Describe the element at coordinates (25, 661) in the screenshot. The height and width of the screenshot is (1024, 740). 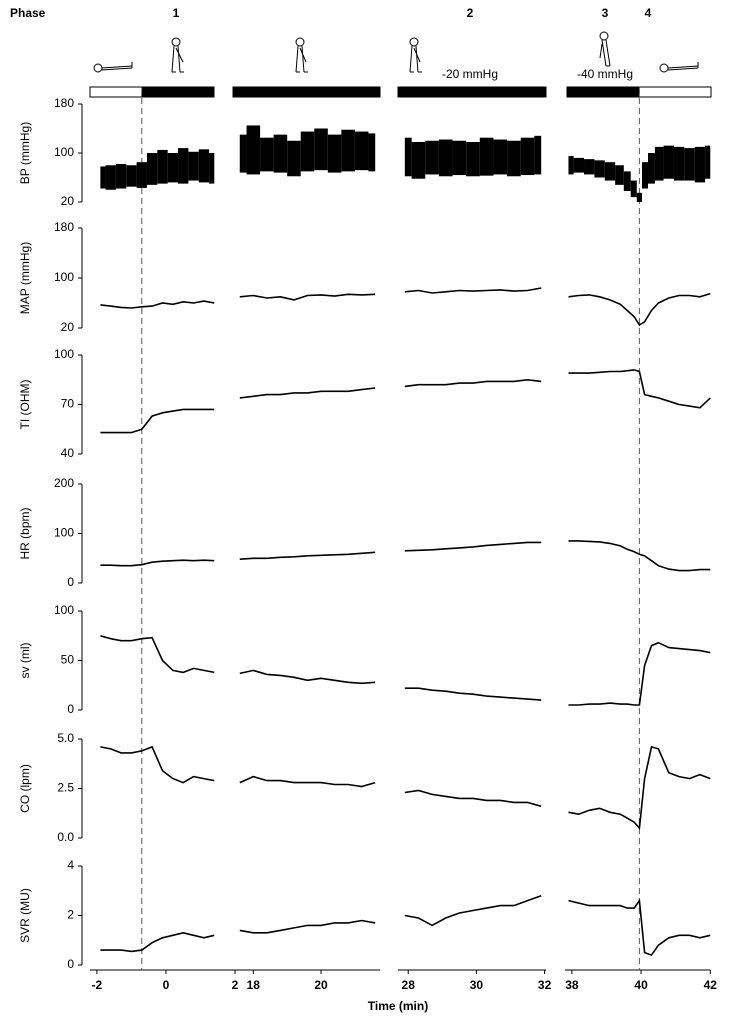
I see `y-axis-title: sv (ml)` at that location.